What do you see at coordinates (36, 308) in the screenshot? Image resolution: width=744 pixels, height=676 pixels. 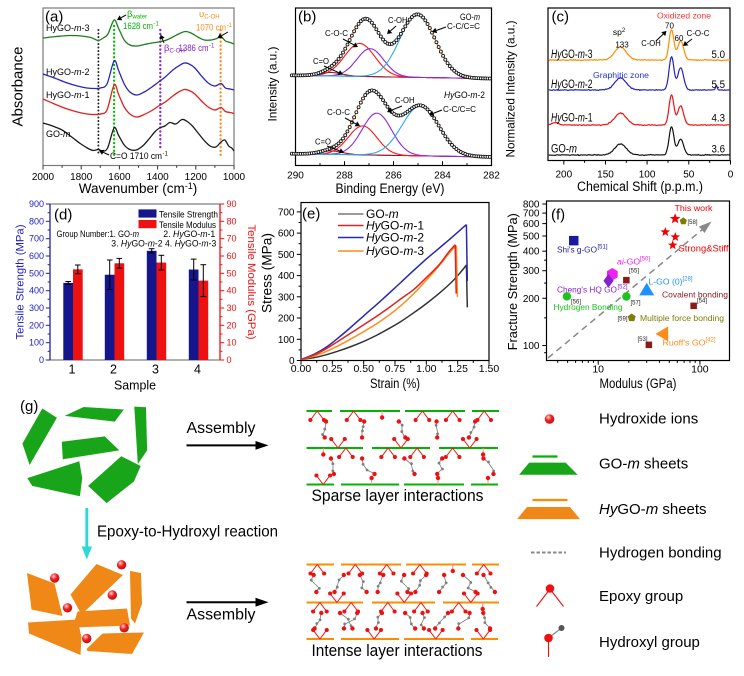 I see `svg-text: 300` at bounding box center [36, 308].